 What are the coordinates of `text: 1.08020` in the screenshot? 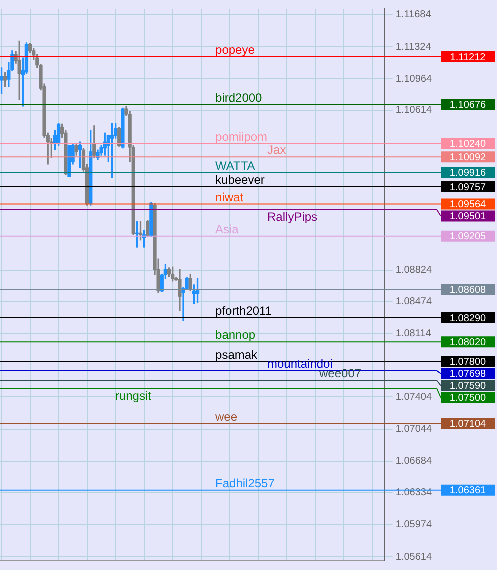 It's located at (468, 342).